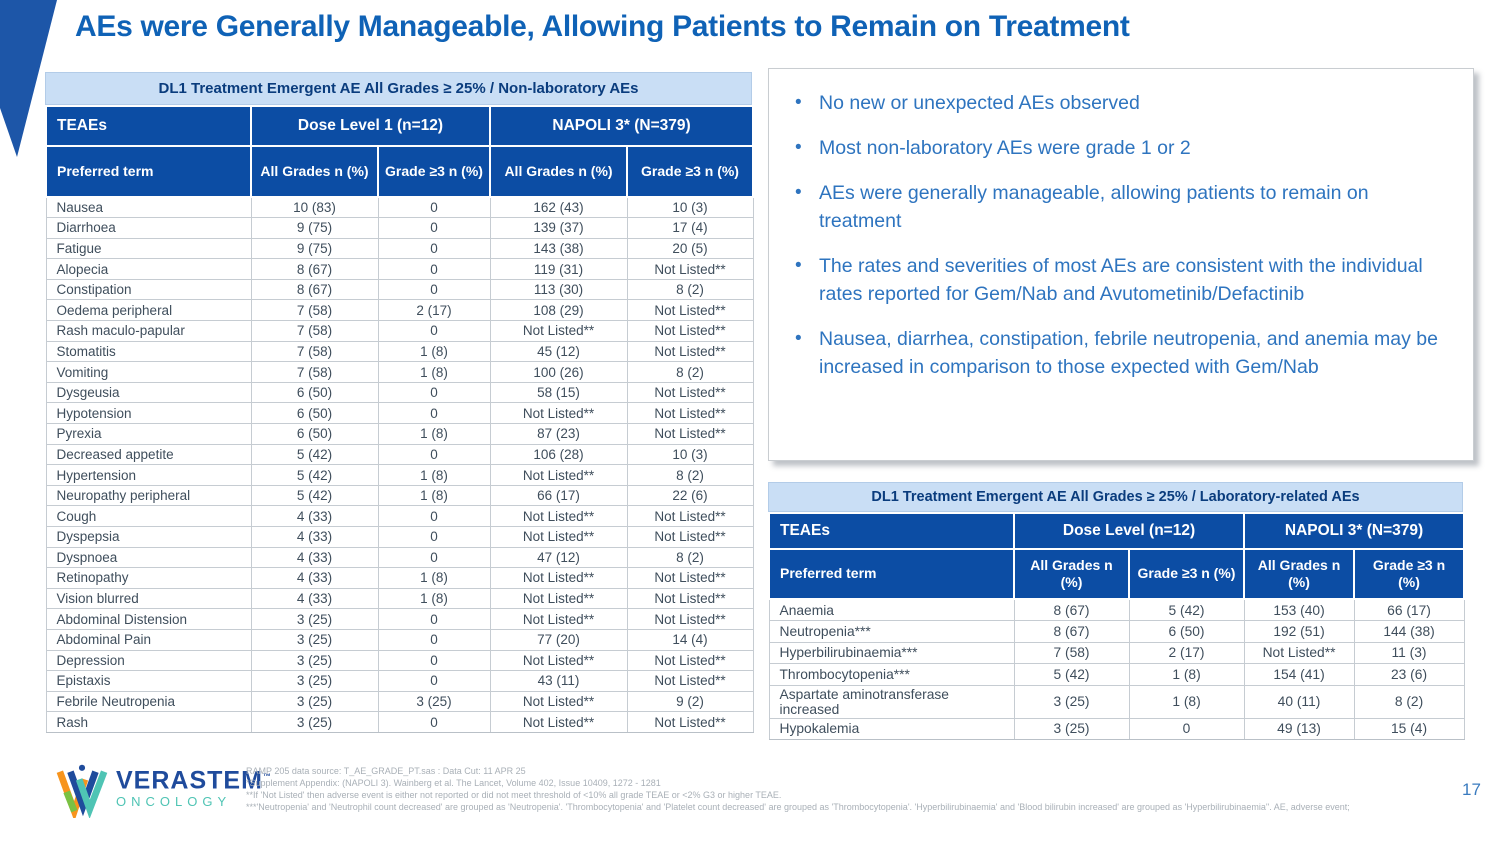 The image size is (1500, 844). What do you see at coordinates (148, 599) in the screenshot?
I see `preferred-term-cell: Vision blurred` at bounding box center [148, 599].